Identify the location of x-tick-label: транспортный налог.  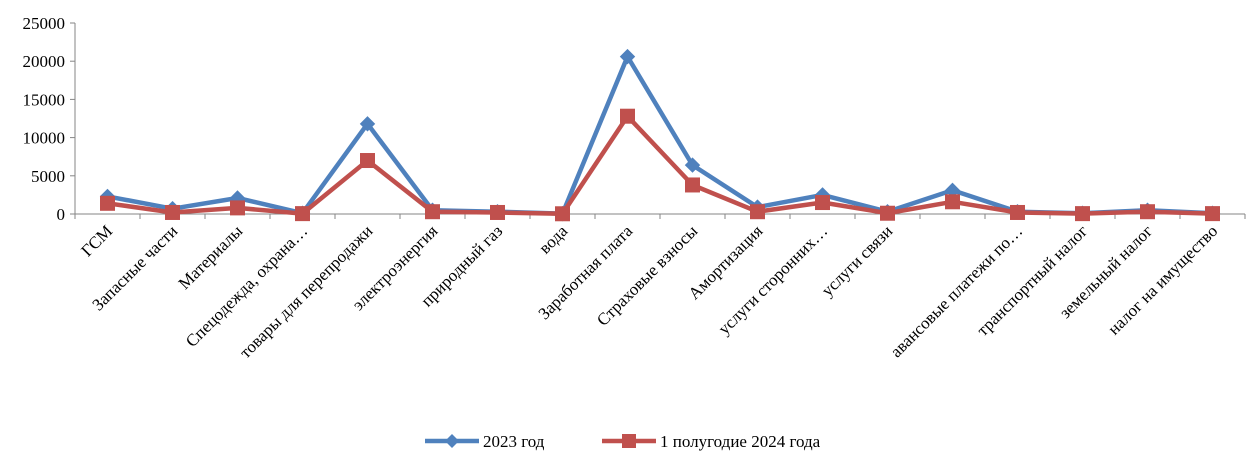
(1032, 280).